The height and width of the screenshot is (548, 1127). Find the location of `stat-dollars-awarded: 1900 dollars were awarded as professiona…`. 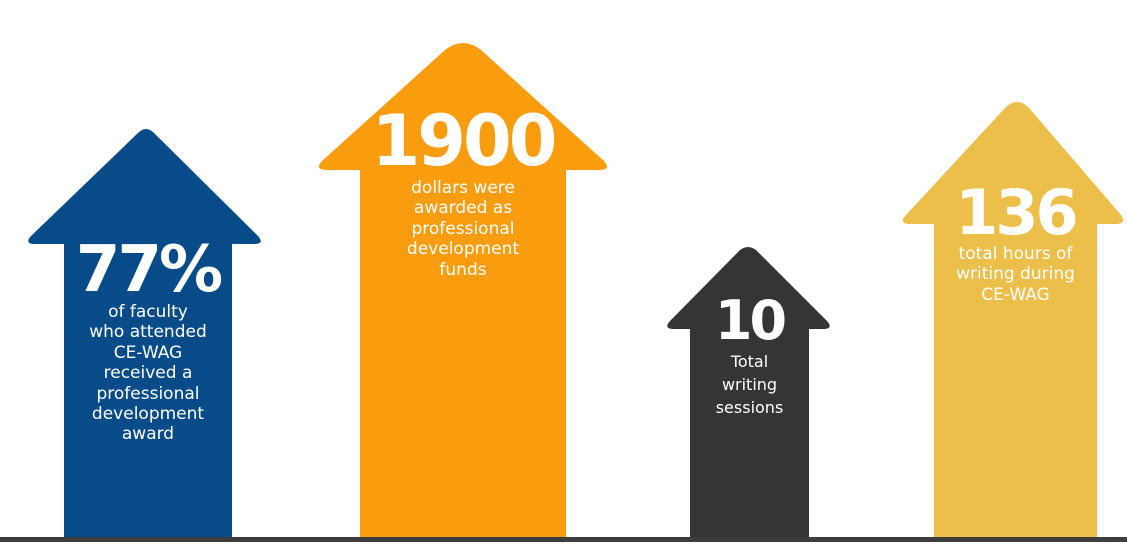

stat-dollars-awarded: 1900 dollars were awarded as professiona… is located at coordinates (463, 193).